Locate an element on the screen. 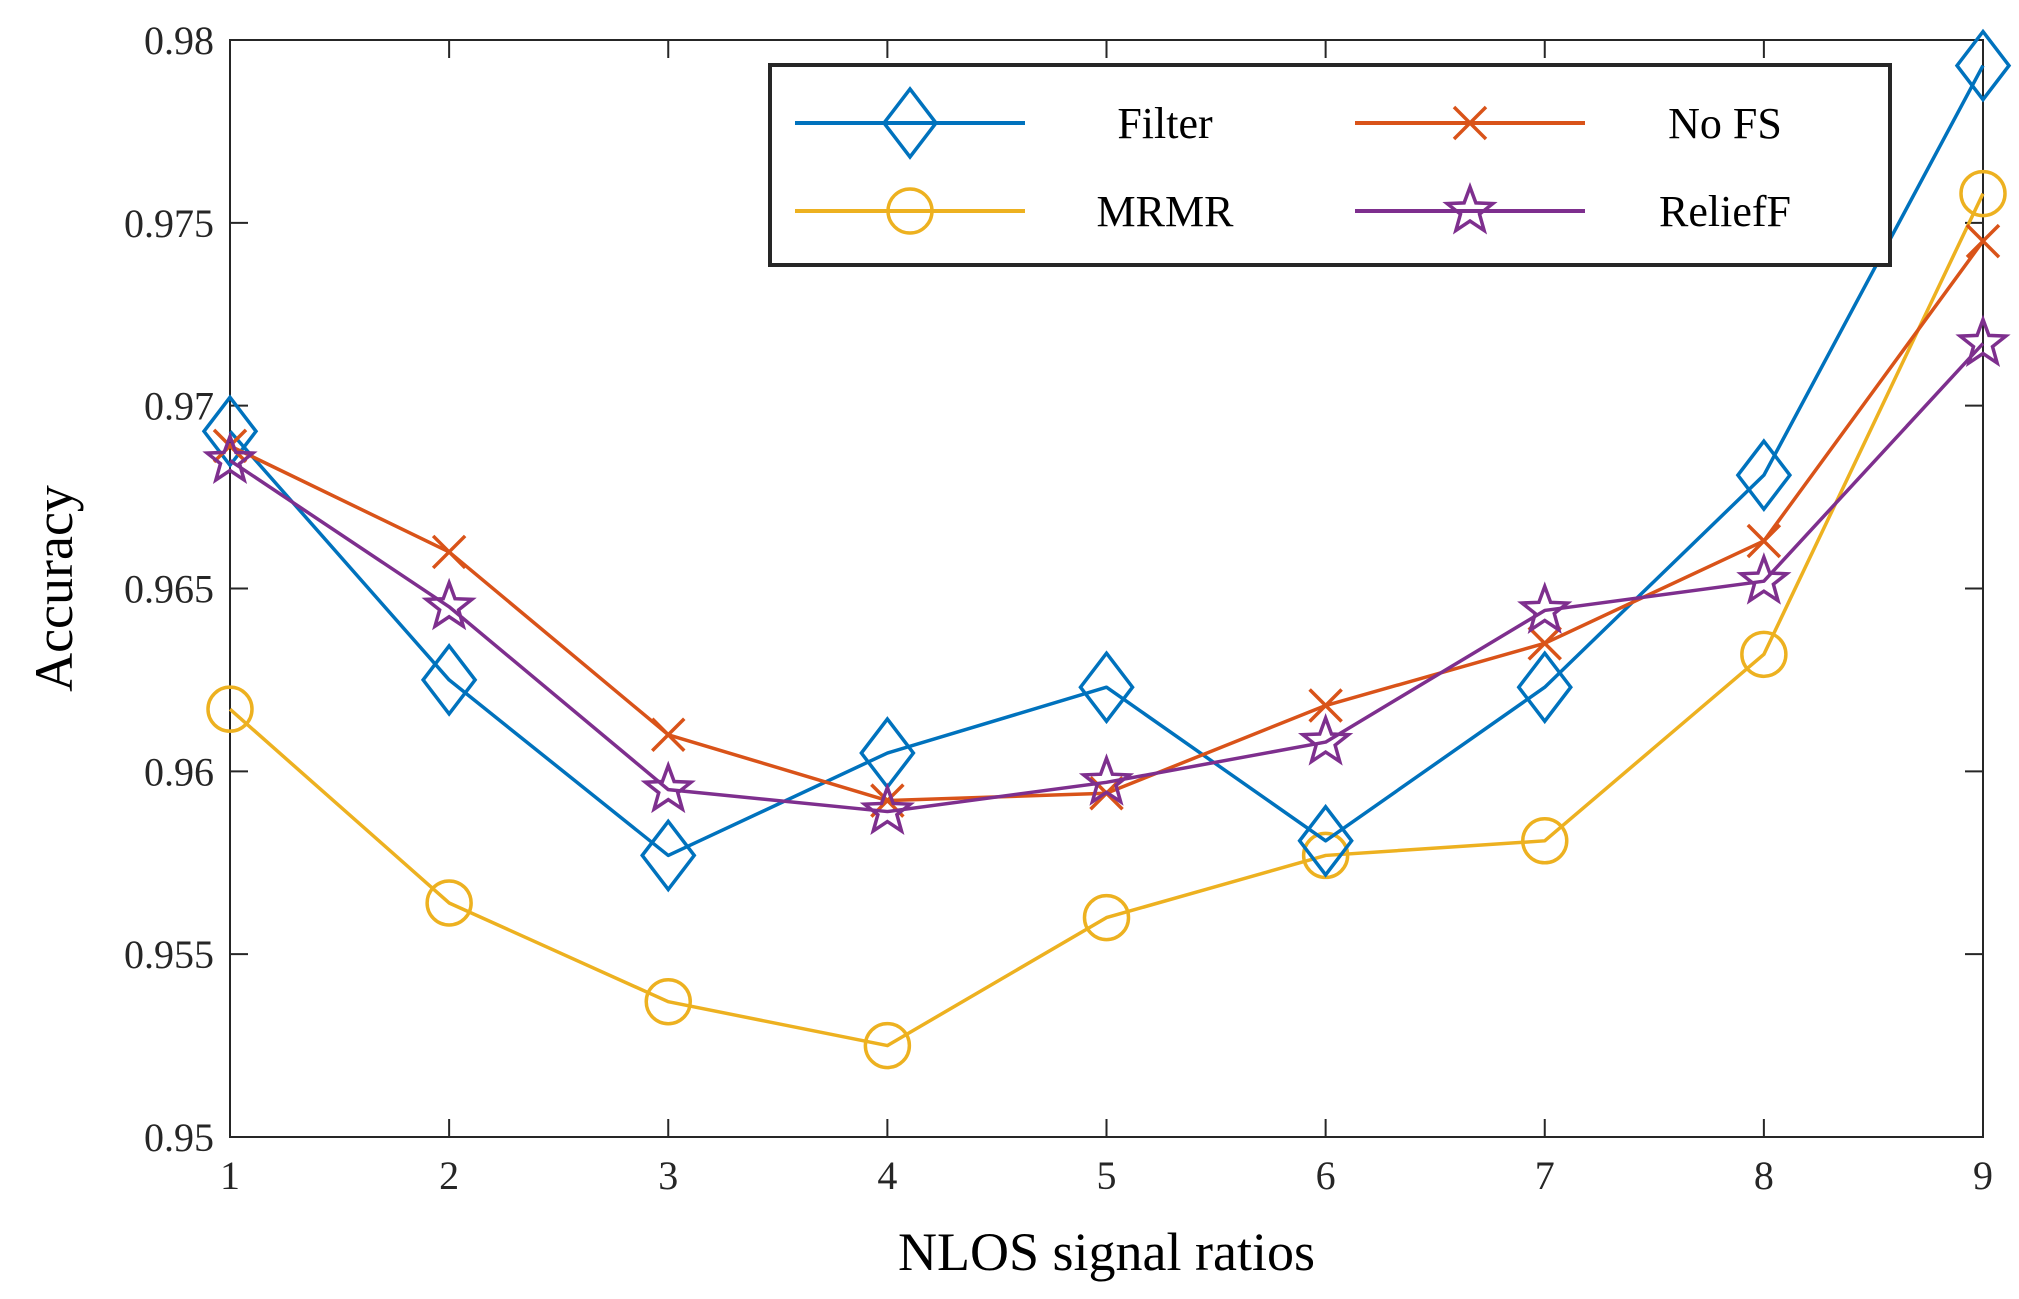 The height and width of the screenshot is (1299, 2019). y-tick-label: 0.97 is located at coordinates (179, 406).